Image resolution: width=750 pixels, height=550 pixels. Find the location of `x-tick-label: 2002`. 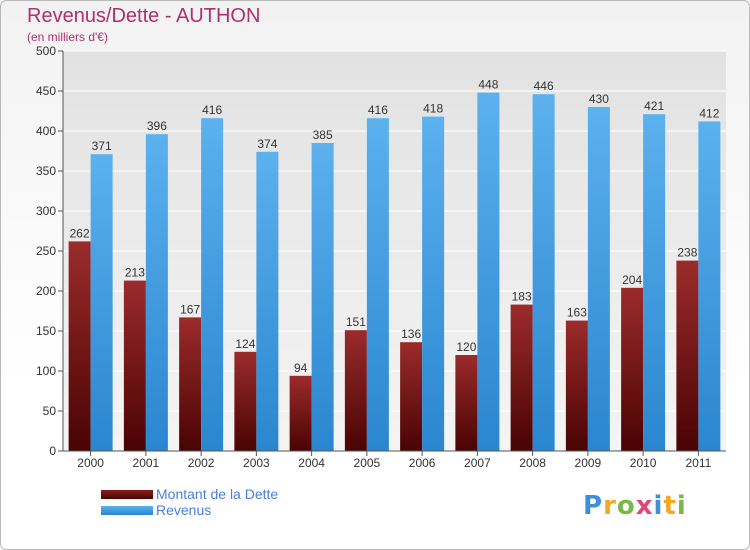

x-tick-label: 2002 is located at coordinates (201, 463).